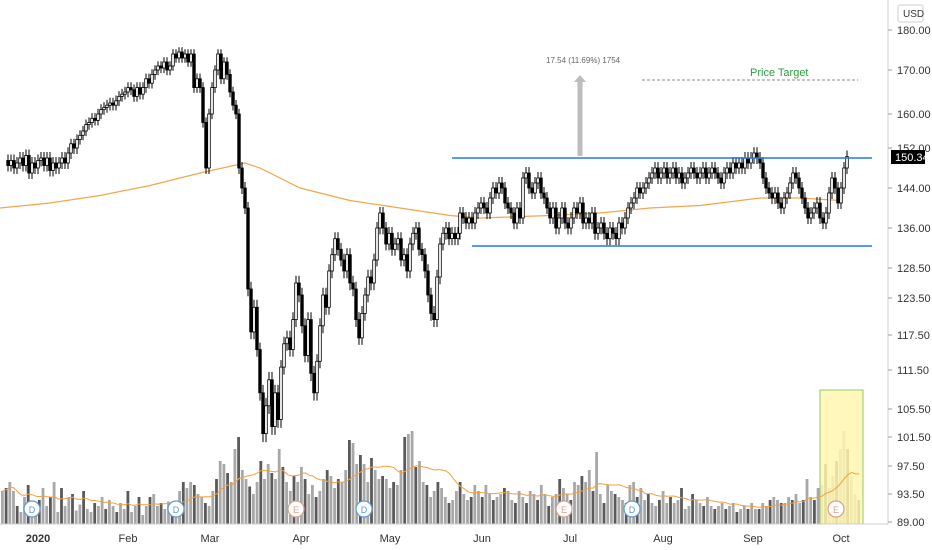 The height and width of the screenshot is (550, 932). I want to click on currency-button: USD, so click(910, 13).